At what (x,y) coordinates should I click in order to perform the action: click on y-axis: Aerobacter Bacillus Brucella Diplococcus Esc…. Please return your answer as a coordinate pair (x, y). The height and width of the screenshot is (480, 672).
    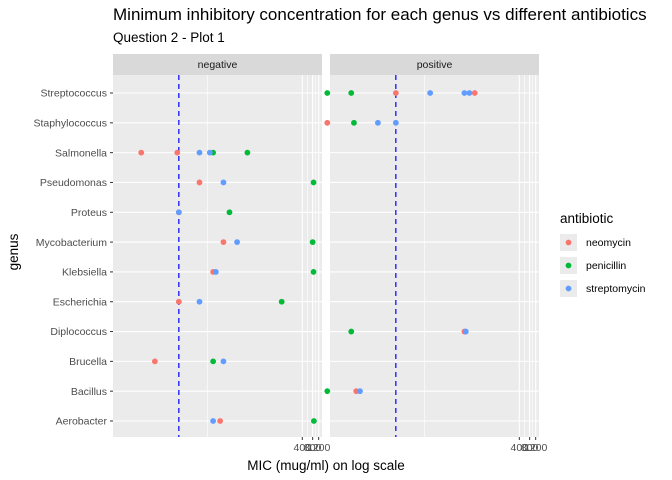
    Looking at the image, I should click on (73, 258).